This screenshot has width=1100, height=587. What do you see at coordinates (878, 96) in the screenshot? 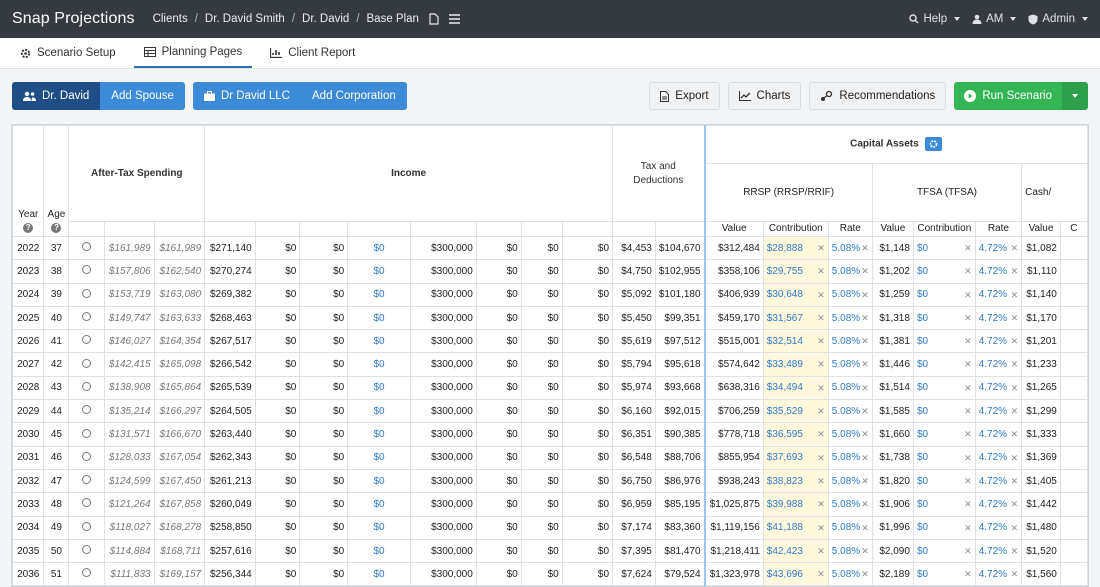
I see `recommendations-button: Recommendations` at bounding box center [878, 96].